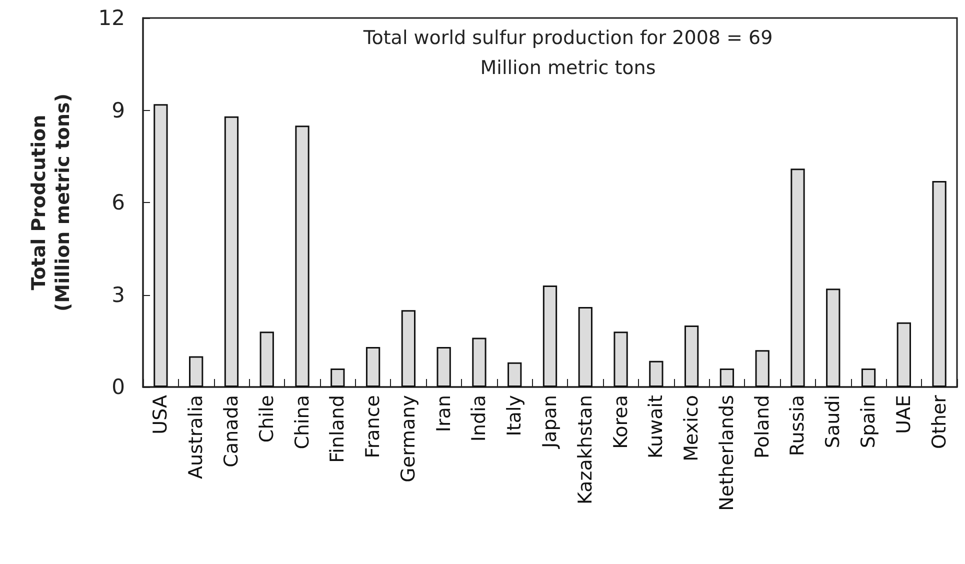 The height and width of the screenshot is (564, 965). What do you see at coordinates (337, 429) in the screenshot?
I see `x-tick-label: Finland` at bounding box center [337, 429].